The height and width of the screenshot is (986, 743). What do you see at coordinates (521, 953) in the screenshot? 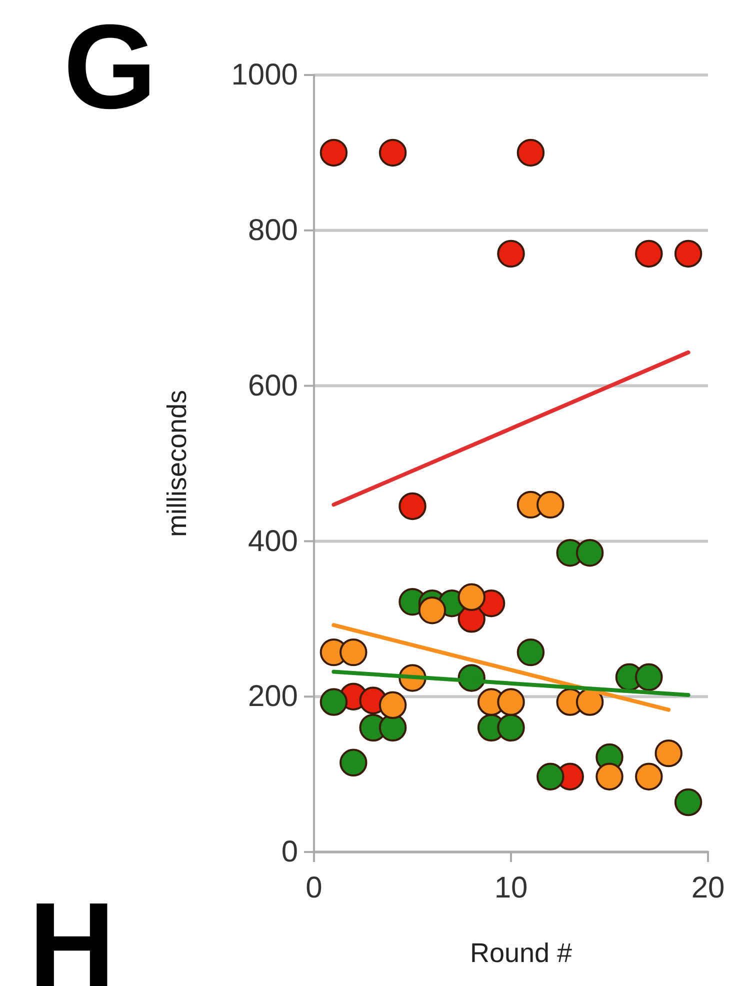
I see `x-axis-title: Round #` at bounding box center [521, 953].